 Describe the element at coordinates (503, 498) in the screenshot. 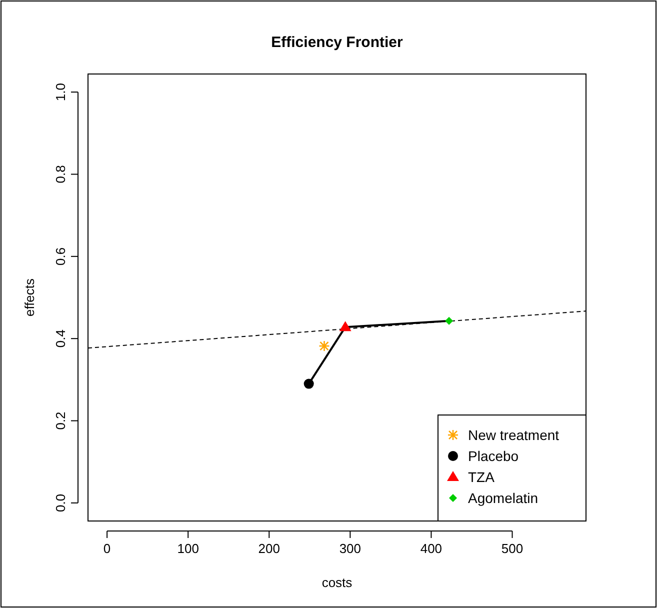

I see `legend-label: Agomelatin` at that location.